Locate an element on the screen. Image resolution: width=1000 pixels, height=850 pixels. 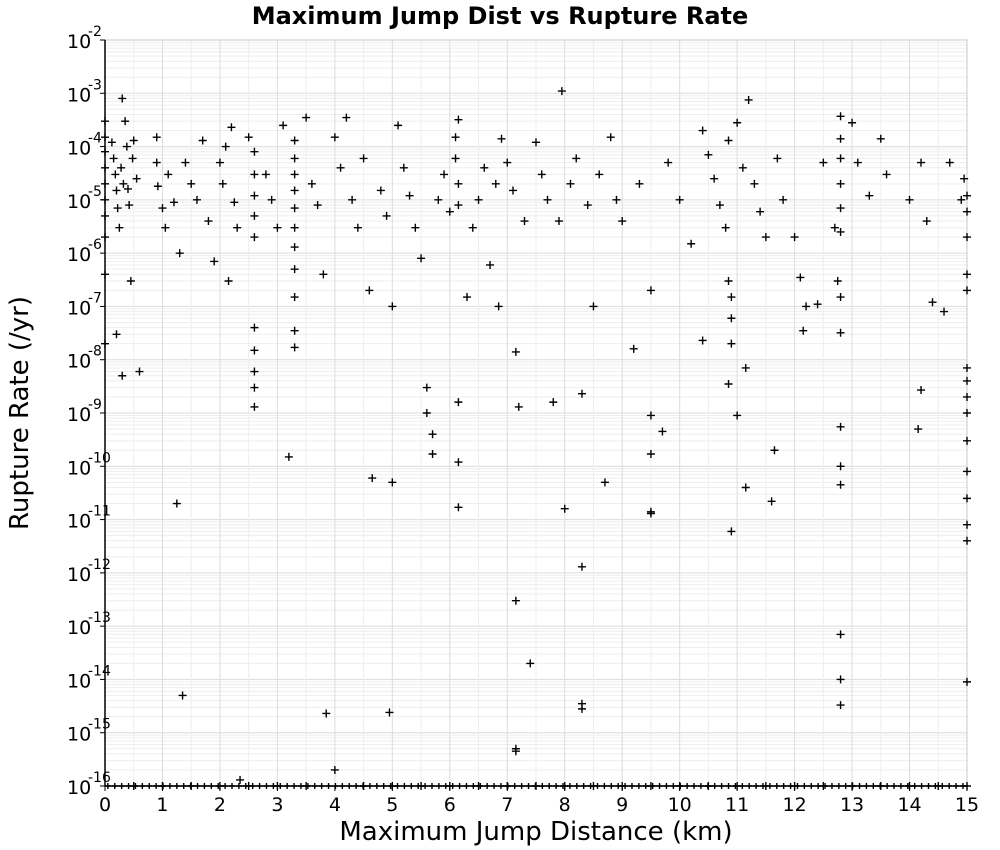
y-tick-exponent: -12 is located at coordinates (99, 565).